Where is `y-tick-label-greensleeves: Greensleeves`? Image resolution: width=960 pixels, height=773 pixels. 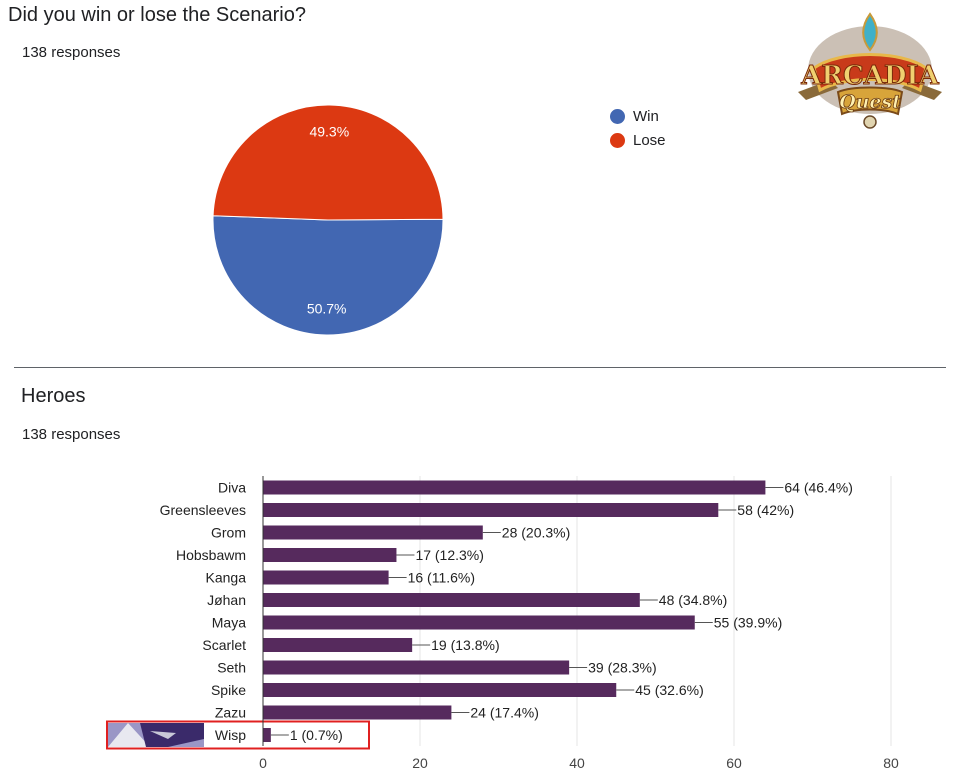 y-tick-label-greensleeves: Greensleeves is located at coordinates (203, 510).